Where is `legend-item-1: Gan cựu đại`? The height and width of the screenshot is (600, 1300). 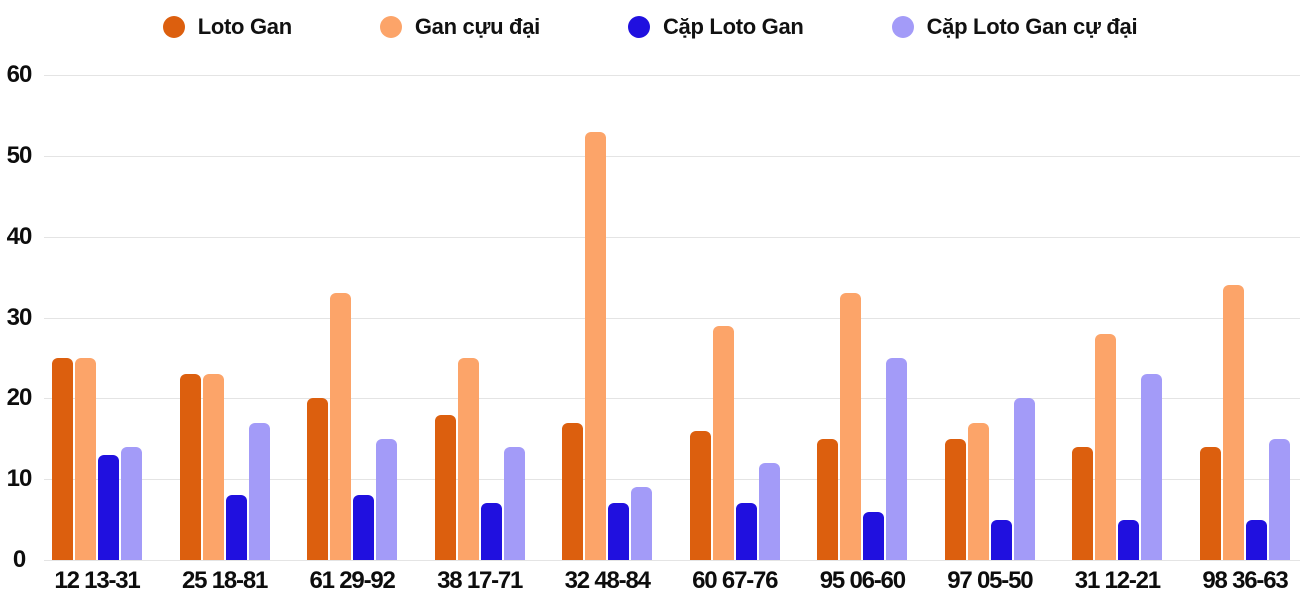
legend-item-1: Gan cựu đại is located at coordinates (459, 27).